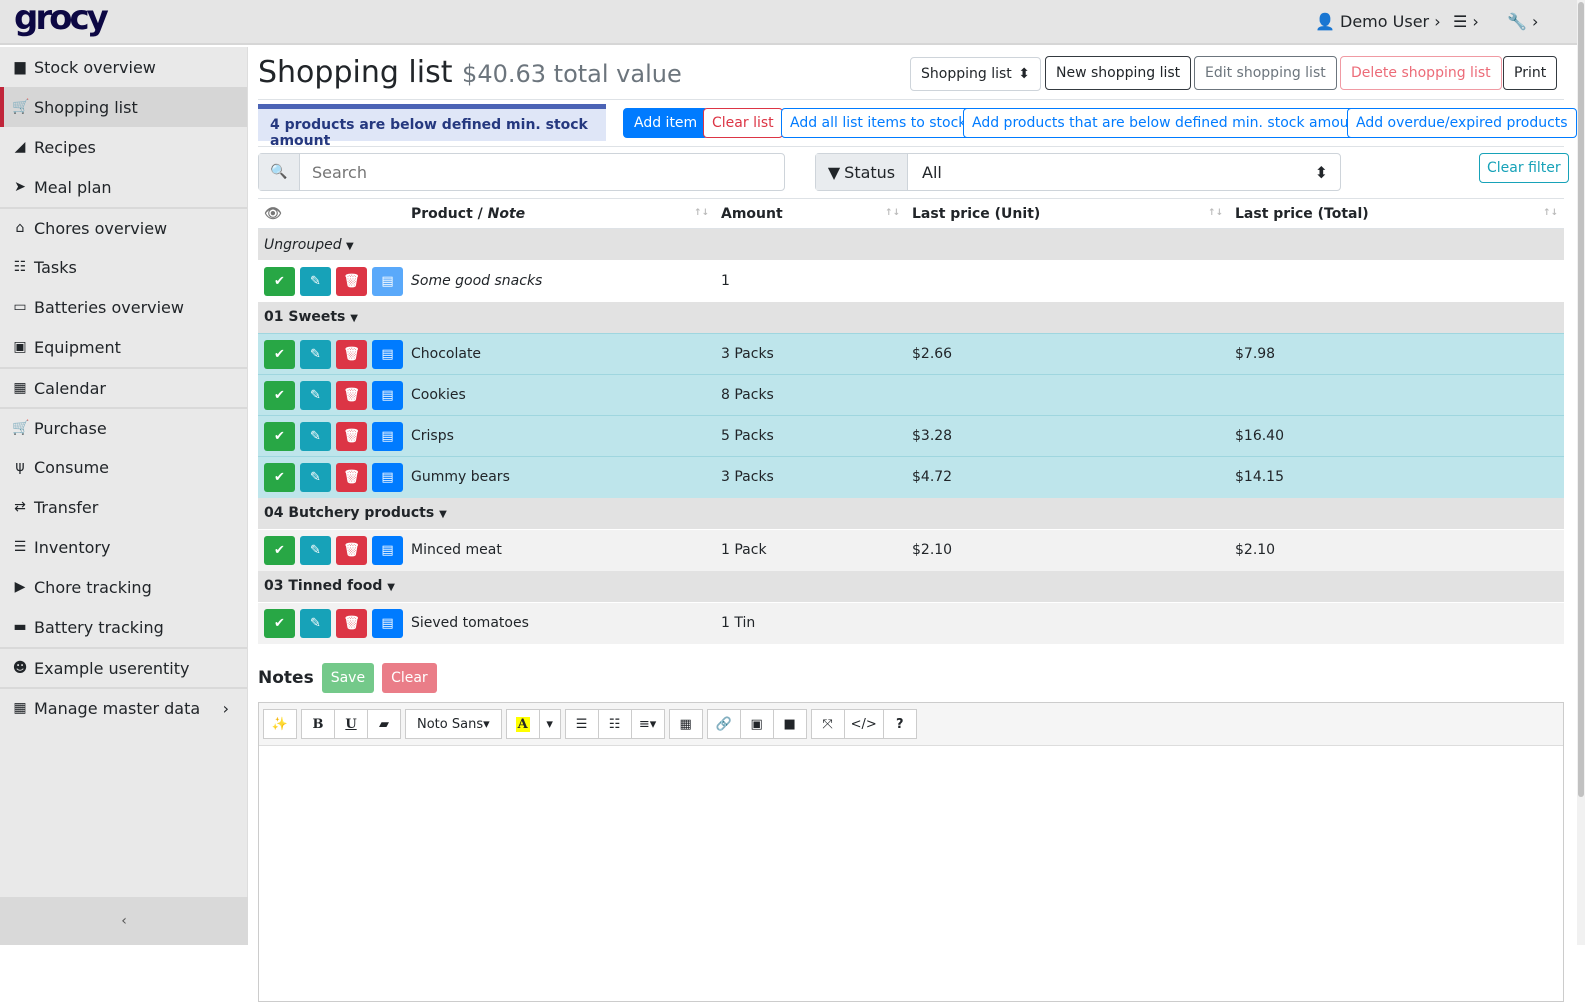 This screenshot has height=1002, width=1585. I want to click on column-header-amount: Amount ↑↓, so click(810, 213).